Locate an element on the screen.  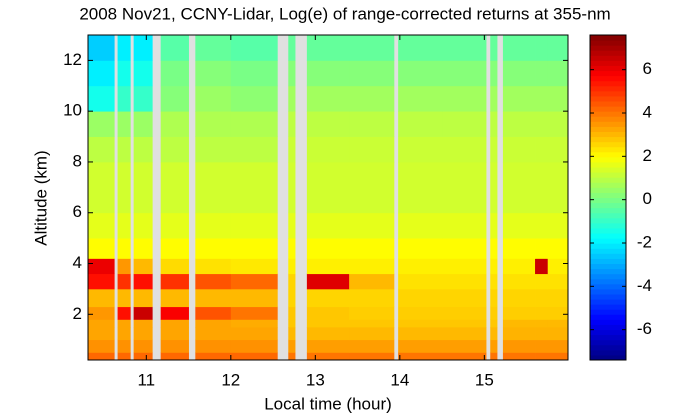
x-tick-label: 13 is located at coordinates (315, 379).